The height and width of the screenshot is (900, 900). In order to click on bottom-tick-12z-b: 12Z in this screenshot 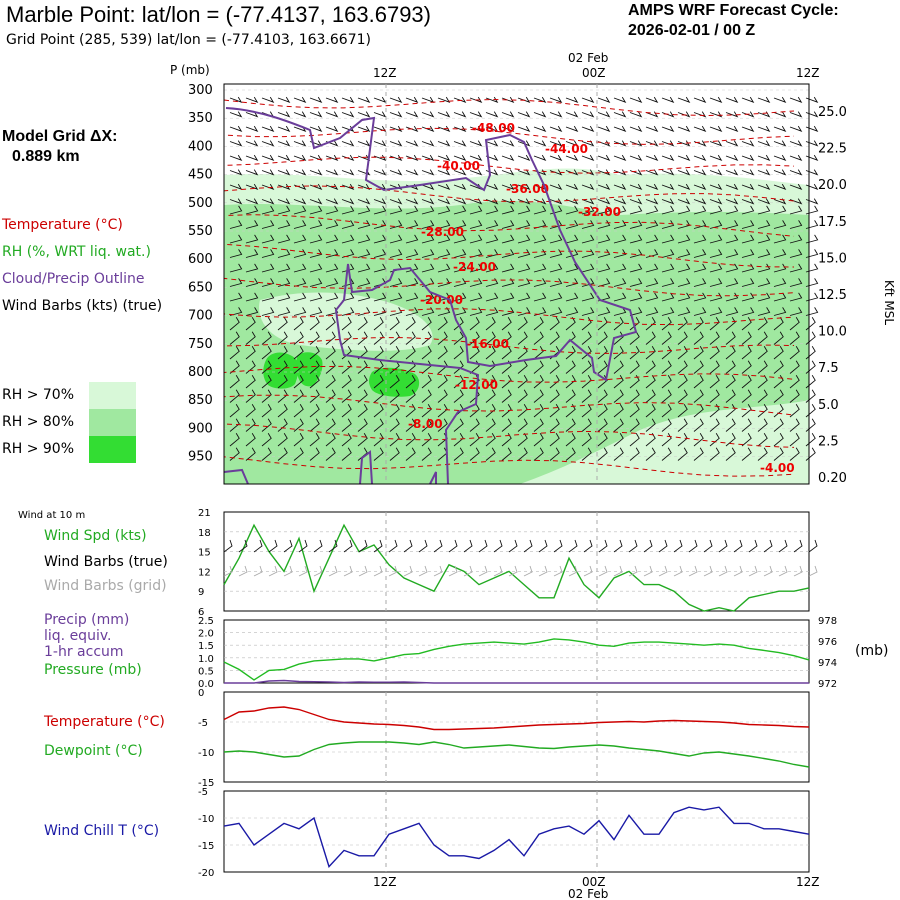, I will do `click(808, 882)`.